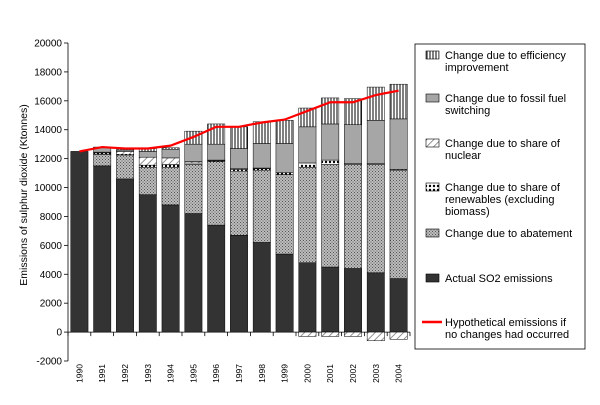  What do you see at coordinates (216, 373) in the screenshot?
I see `x-tick-label: 1996` at bounding box center [216, 373].